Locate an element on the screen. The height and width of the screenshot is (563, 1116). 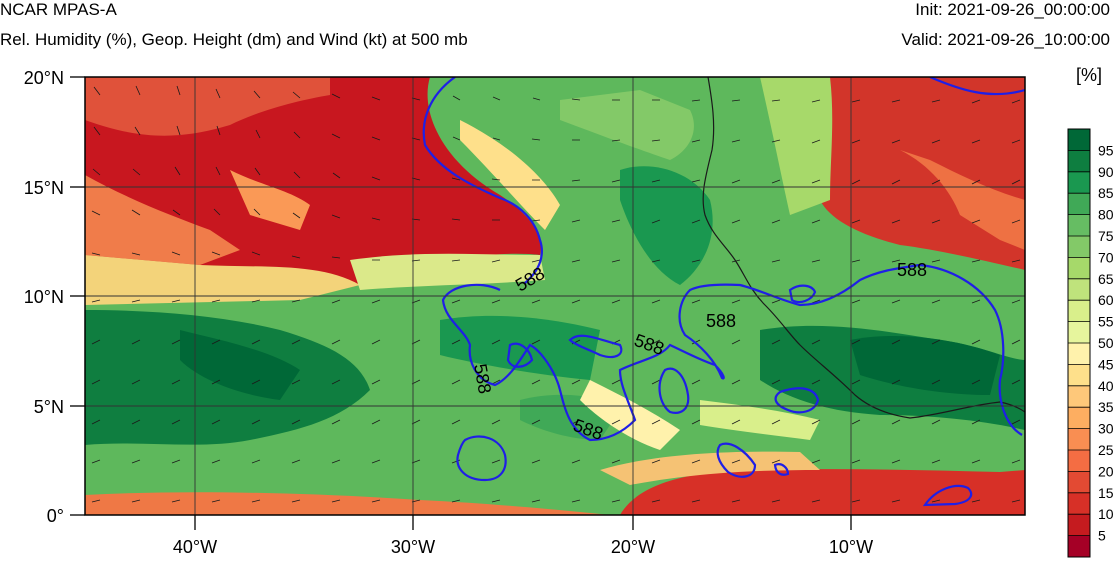
colorbar-tick-label: 85 is located at coordinates (1106, 193).